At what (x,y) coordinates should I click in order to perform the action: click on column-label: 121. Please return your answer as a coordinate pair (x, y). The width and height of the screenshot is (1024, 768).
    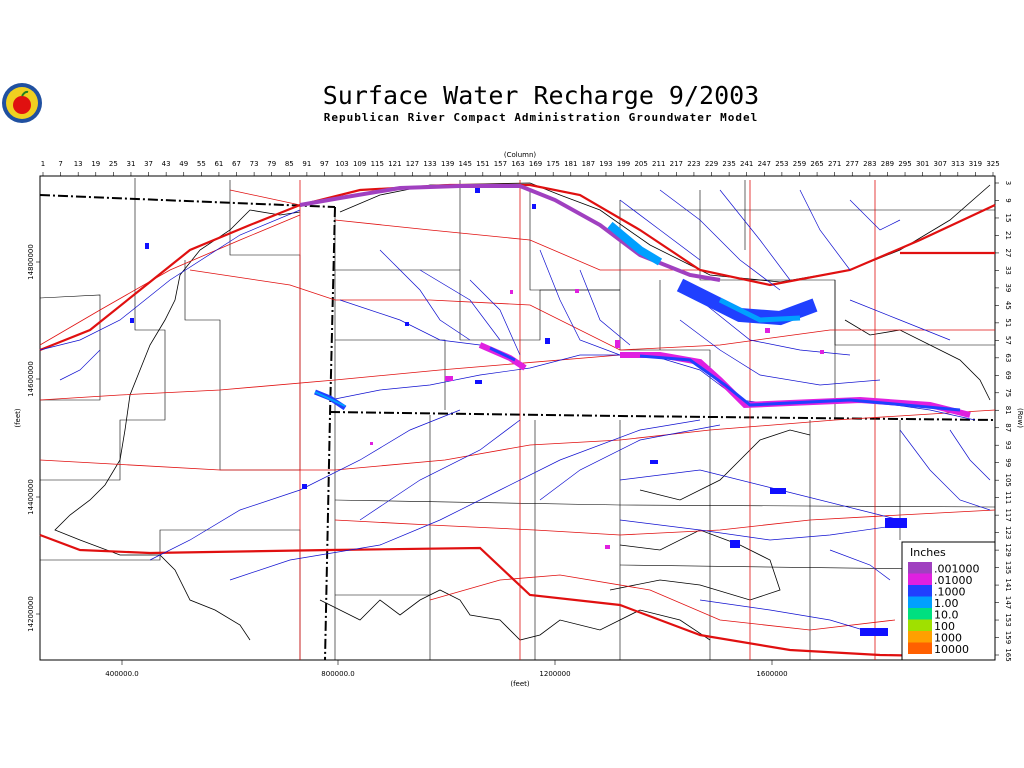
    Looking at the image, I should click on (394, 164).